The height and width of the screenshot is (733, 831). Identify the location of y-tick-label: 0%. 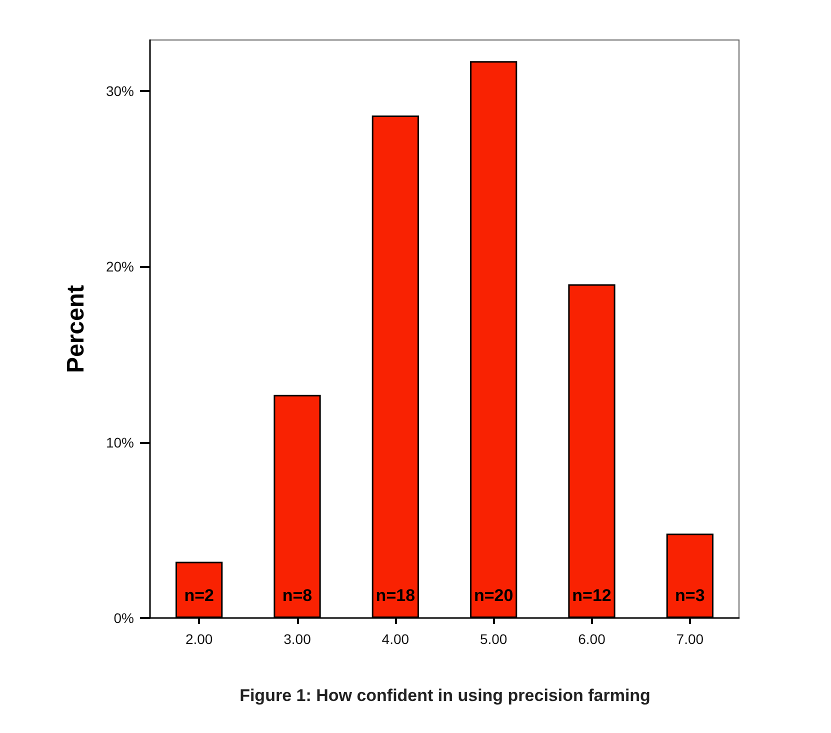
(124, 618).